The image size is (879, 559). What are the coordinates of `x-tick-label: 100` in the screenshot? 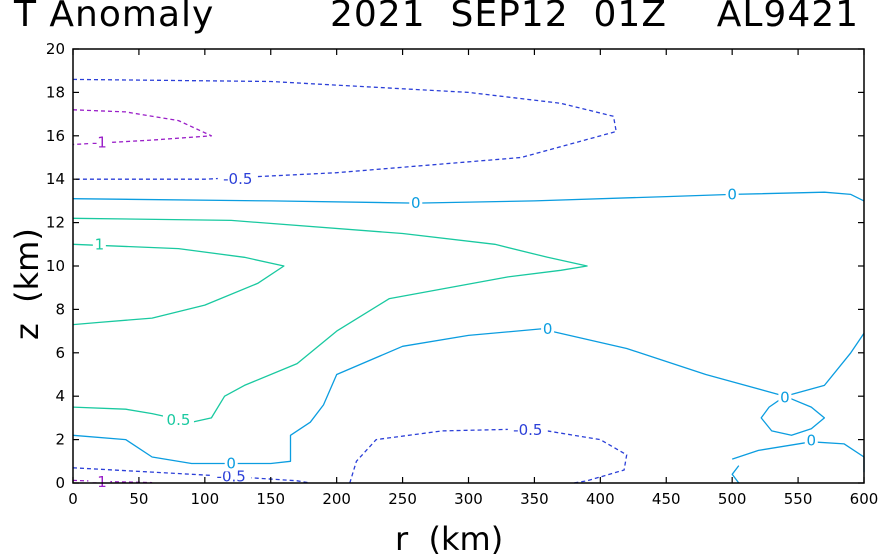 It's located at (205, 499).